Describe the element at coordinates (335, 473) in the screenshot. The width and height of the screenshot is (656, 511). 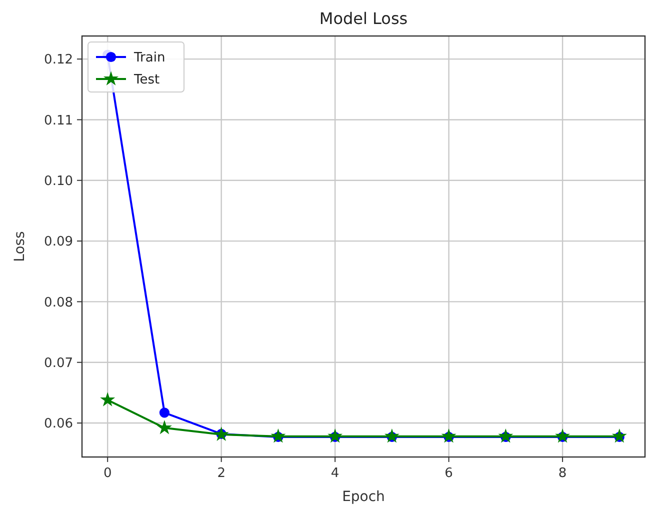
I see `x-tick-label: 4` at that location.